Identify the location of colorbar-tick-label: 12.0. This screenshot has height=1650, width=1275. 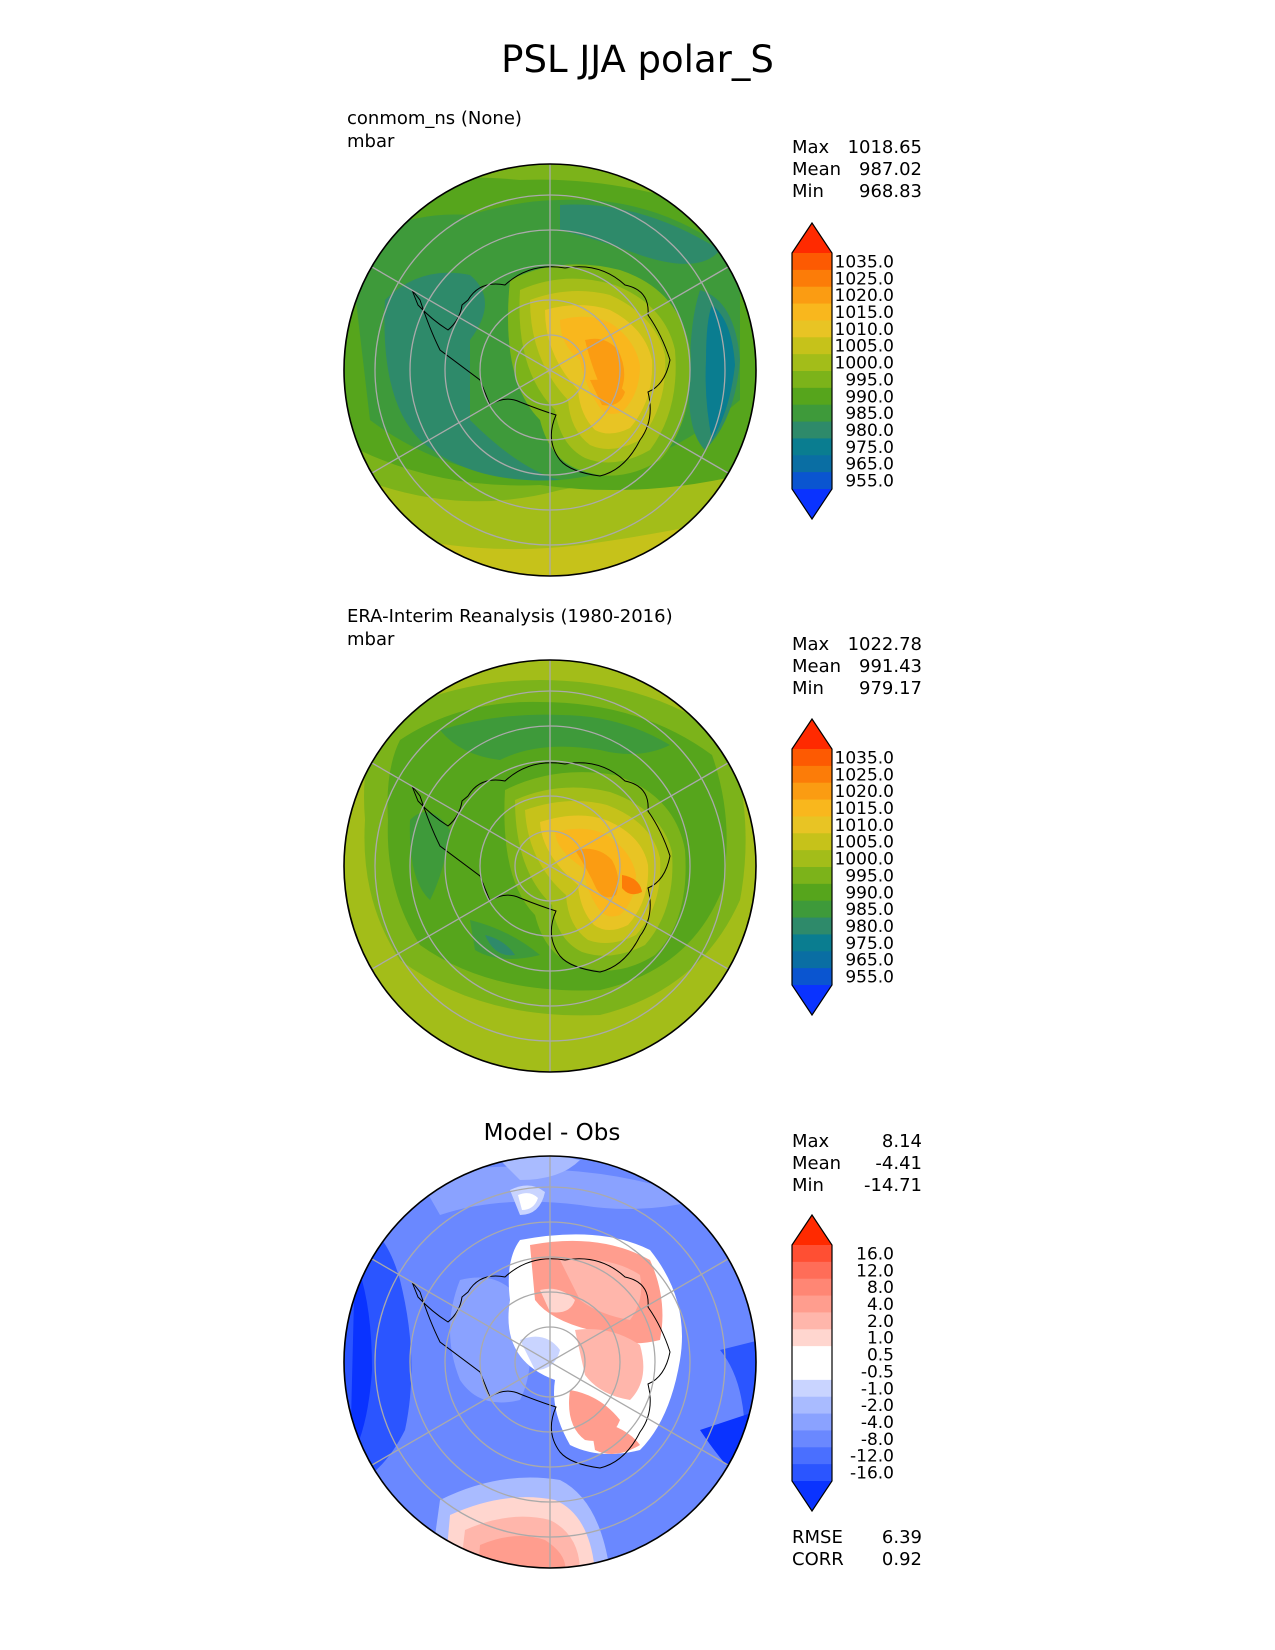
(875, 1271).